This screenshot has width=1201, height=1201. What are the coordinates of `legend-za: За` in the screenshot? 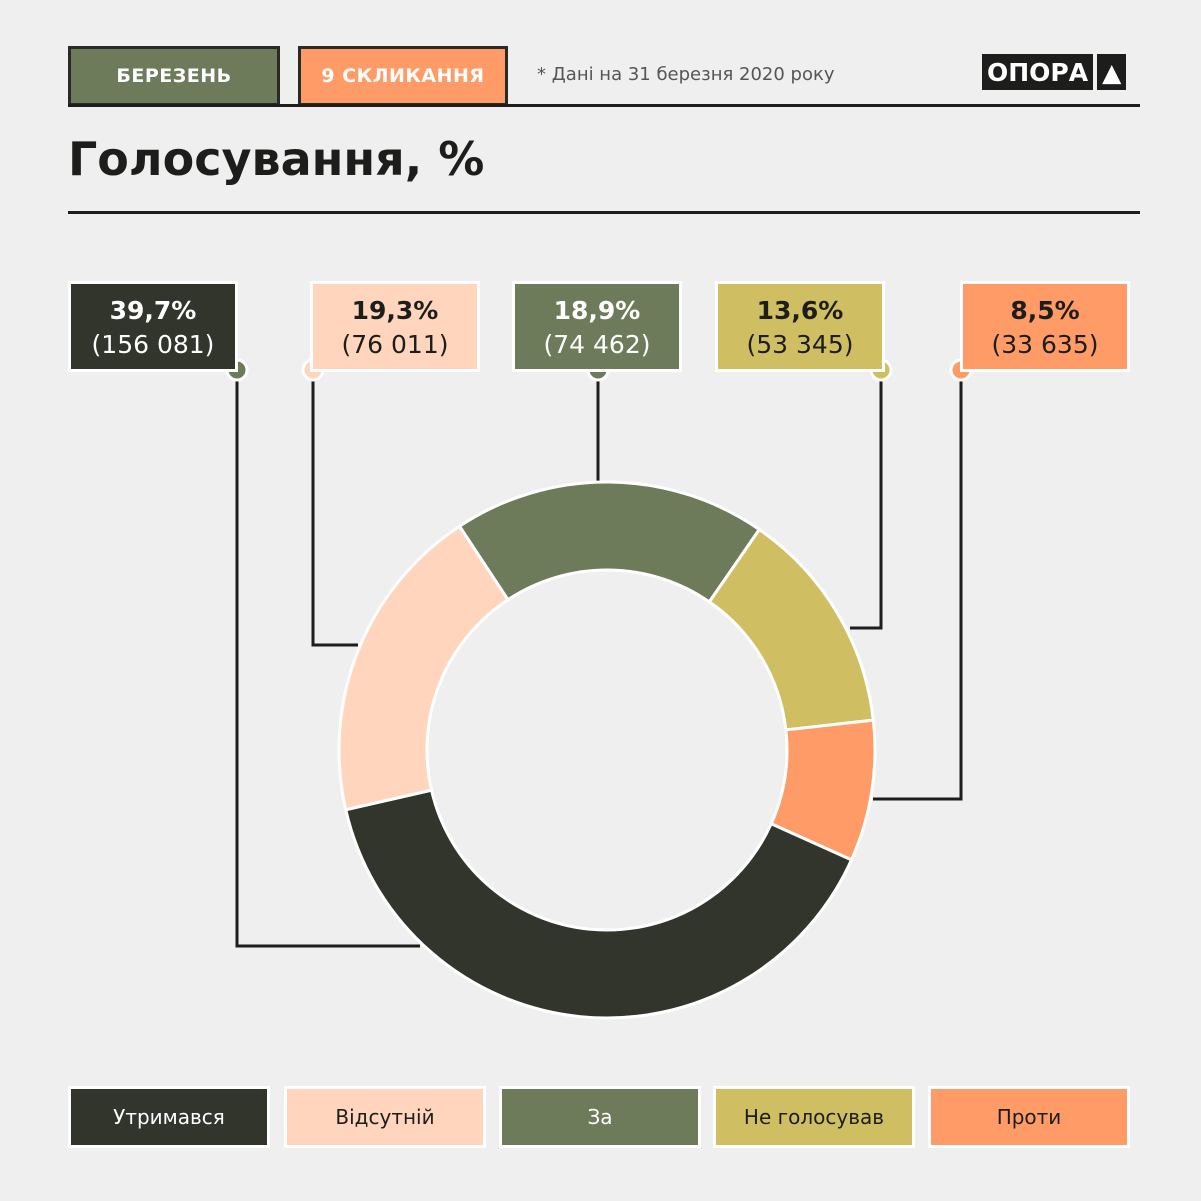 It's located at (600, 1117).